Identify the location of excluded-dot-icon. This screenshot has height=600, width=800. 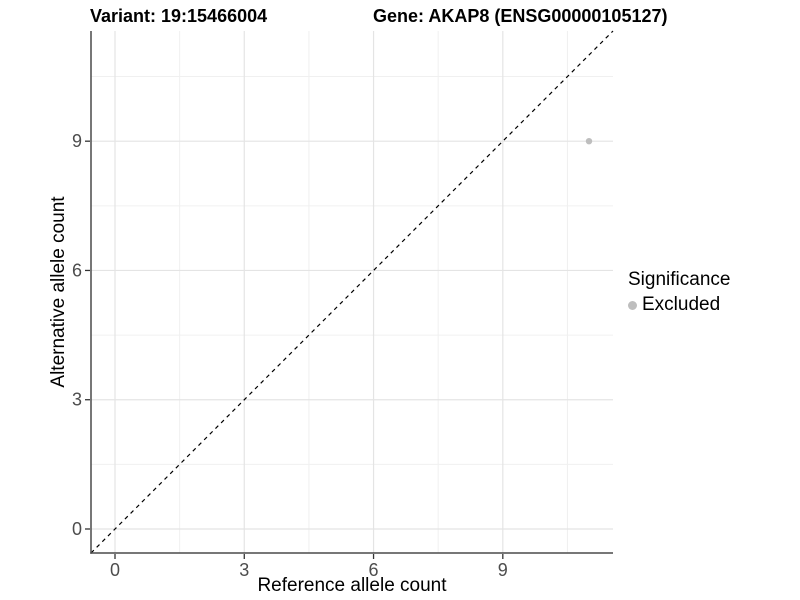
(632, 305).